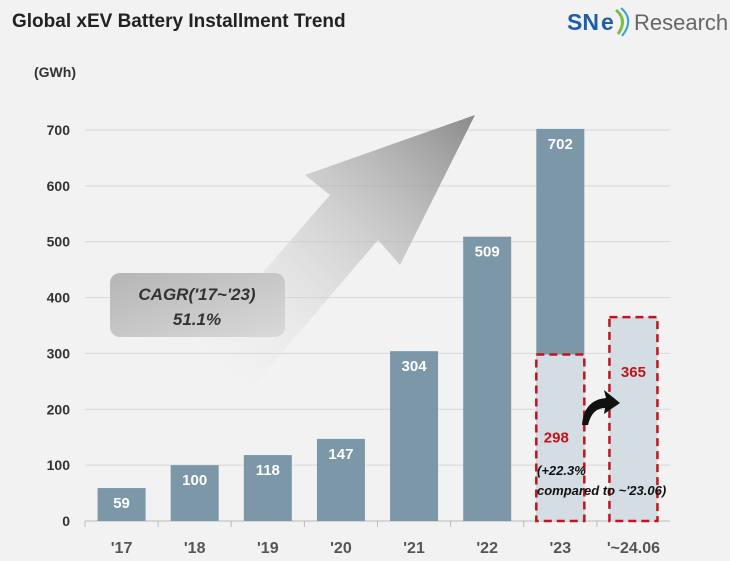 This screenshot has height=561, width=730. I want to click on x-tick-label: '22, so click(487, 548).